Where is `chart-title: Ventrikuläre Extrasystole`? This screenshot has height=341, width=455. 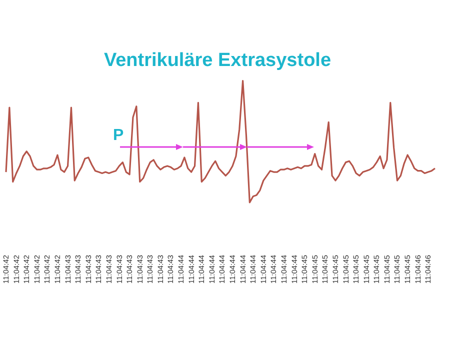 chart-title: Ventrikuläre Extrasystole is located at coordinates (217, 61).